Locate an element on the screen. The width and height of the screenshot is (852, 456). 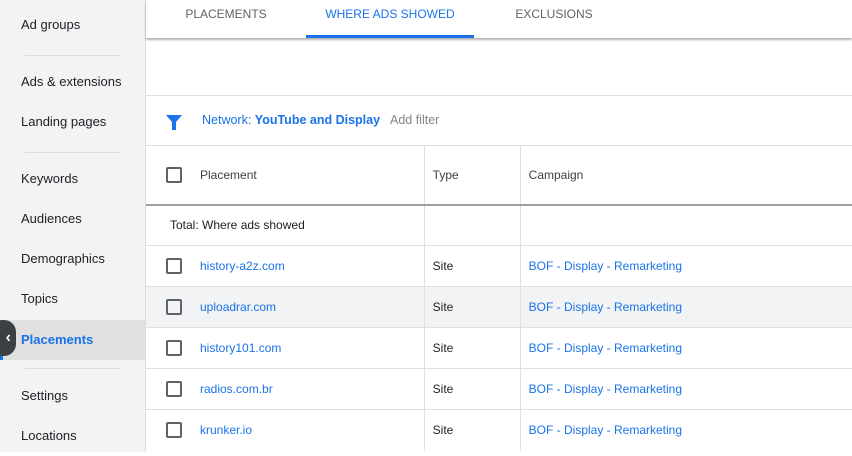
sidebar-item-landing-pages: Landing pages is located at coordinates (64, 121).